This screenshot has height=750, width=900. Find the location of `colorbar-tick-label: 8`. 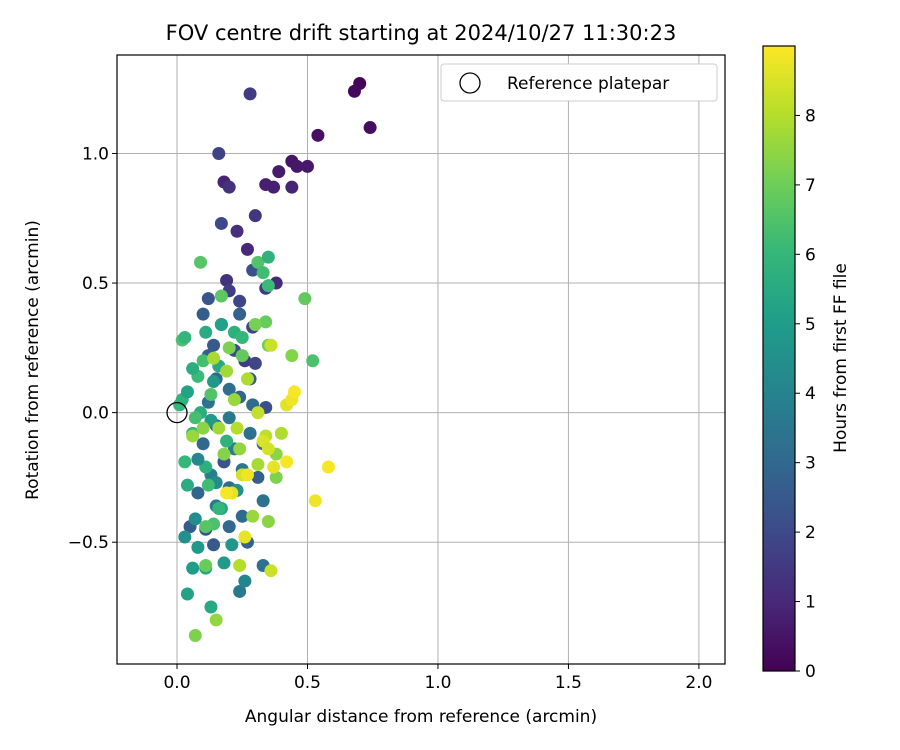

colorbar-tick-label: 8 is located at coordinates (810, 116).